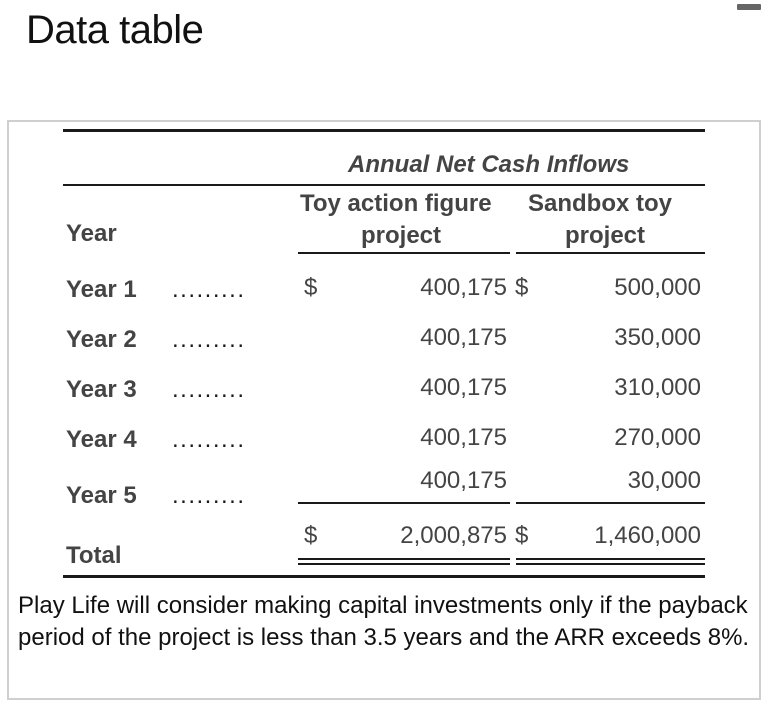 The image size is (770, 722). Describe the element at coordinates (664, 480) in the screenshot. I see `value-sandbox-year-5: 30,000` at that location.